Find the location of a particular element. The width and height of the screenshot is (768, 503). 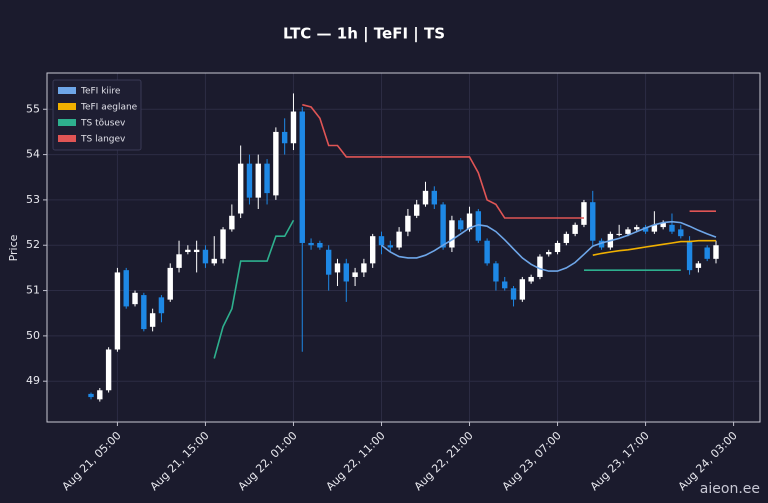

legend: TeFI kiire TeFI aeglane TS tõusev TS langev is located at coordinates (97, 115).